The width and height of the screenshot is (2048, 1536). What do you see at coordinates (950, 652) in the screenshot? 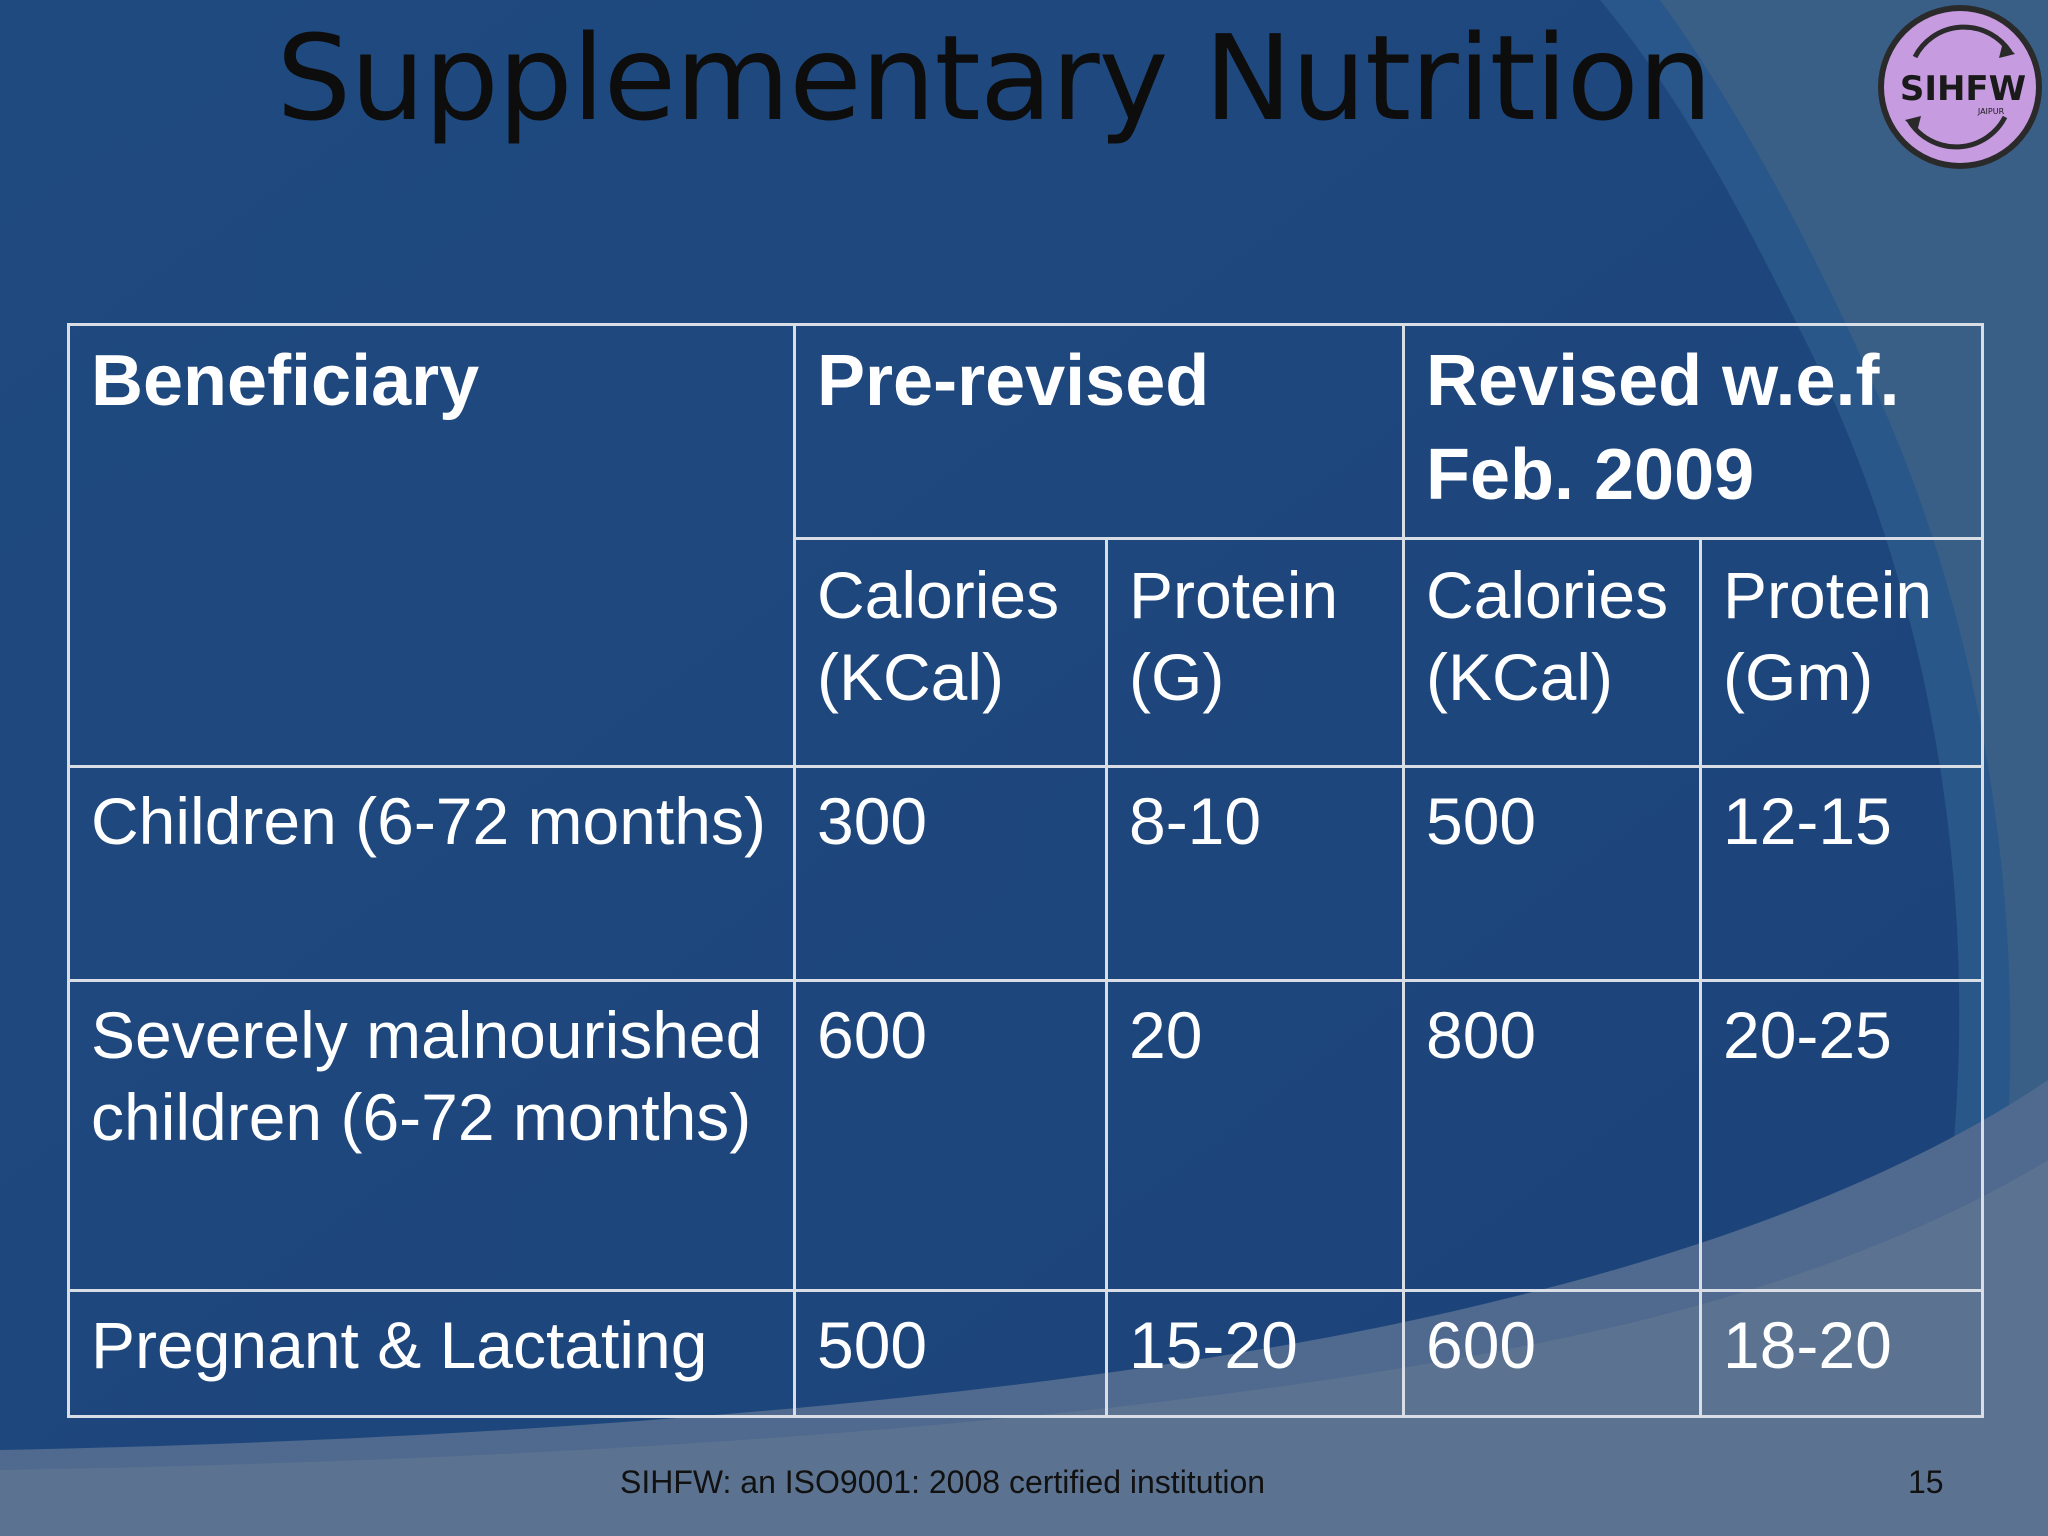
I see `subheader-pre-calories: Calories (KCal)` at bounding box center [950, 652].